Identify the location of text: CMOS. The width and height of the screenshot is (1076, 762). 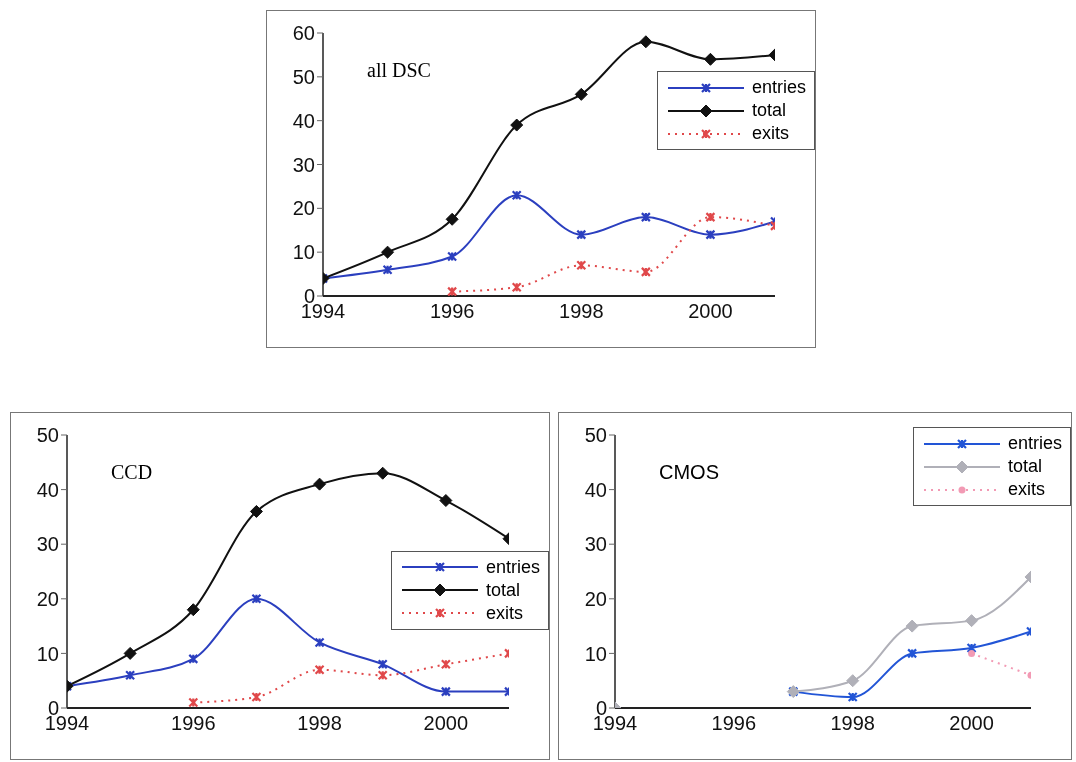
(689, 472).